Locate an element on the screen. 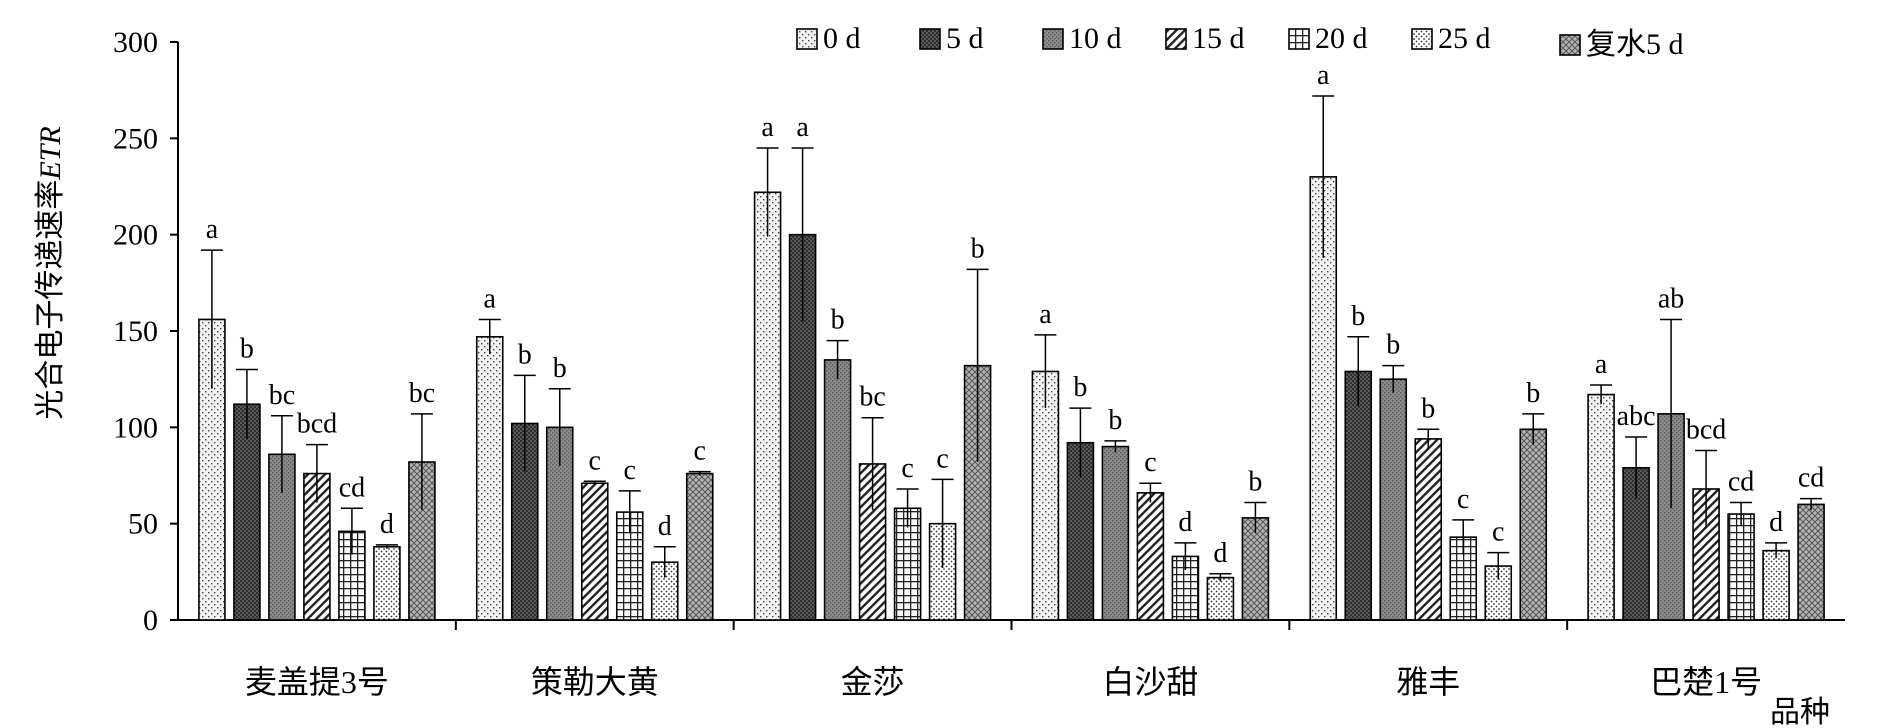  y-tick-label: 50 is located at coordinates (143, 524).